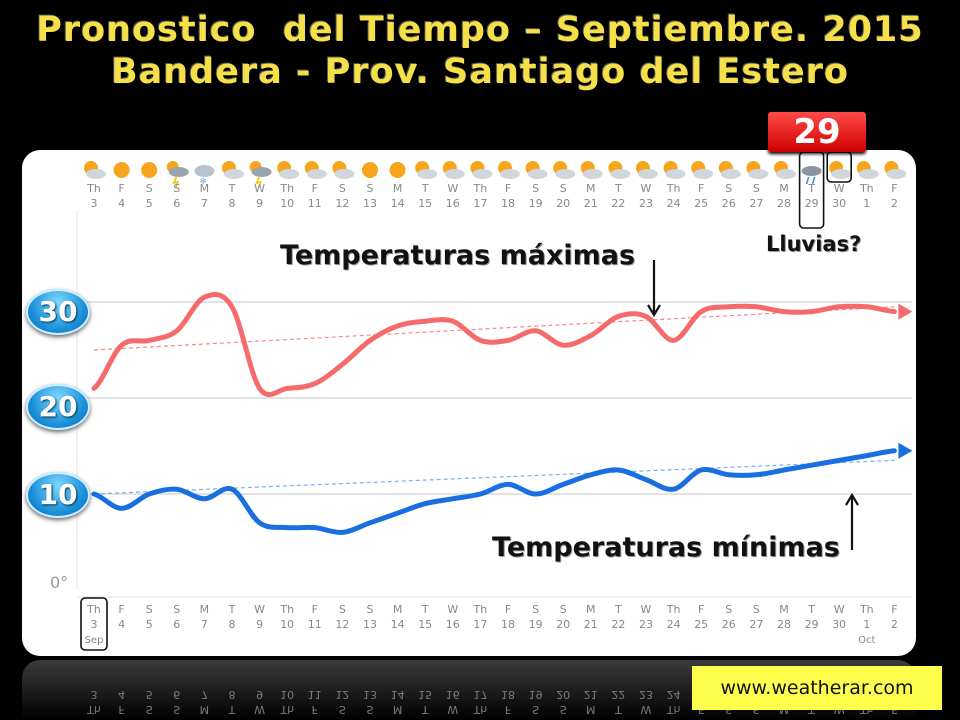 The height and width of the screenshot is (720, 960). I want to click on bottom-date-label: 2, so click(894, 624).